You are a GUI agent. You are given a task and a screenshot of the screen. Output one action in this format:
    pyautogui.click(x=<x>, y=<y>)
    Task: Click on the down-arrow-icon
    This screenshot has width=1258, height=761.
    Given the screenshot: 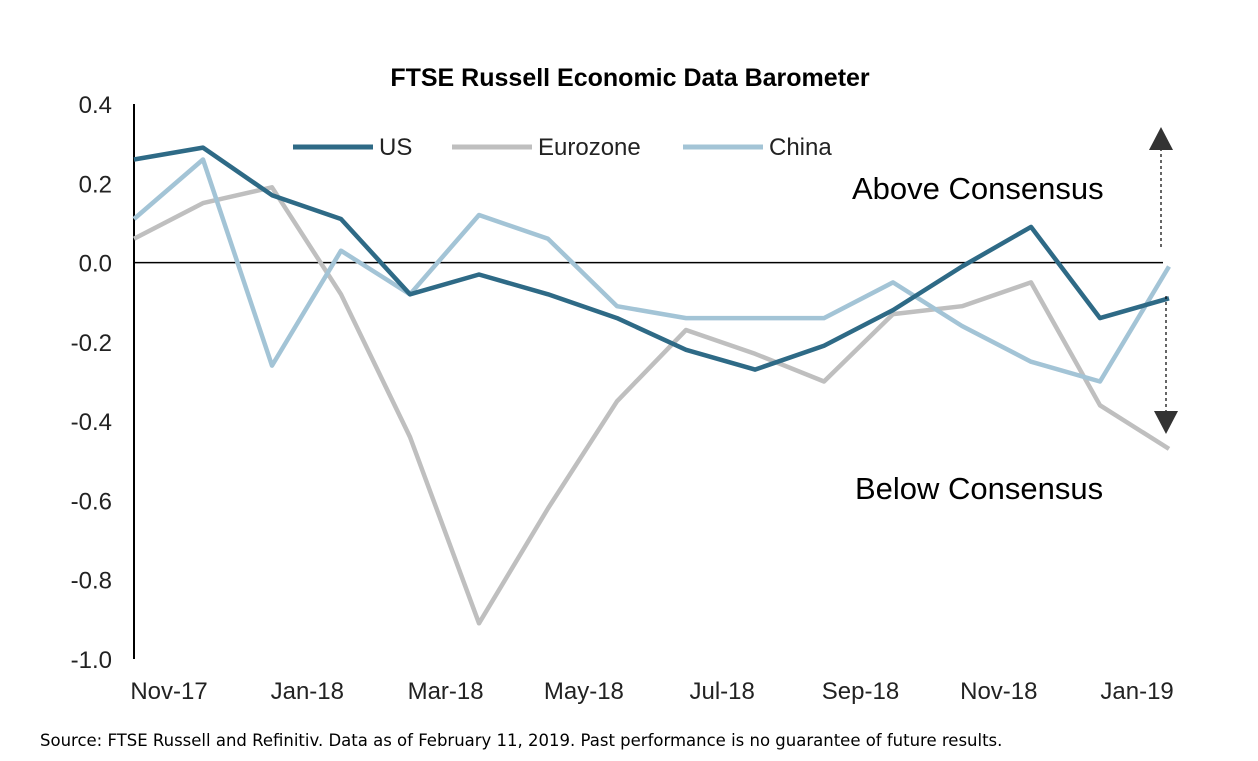 What is the action you would take?
    pyautogui.click(x=1166, y=365)
    